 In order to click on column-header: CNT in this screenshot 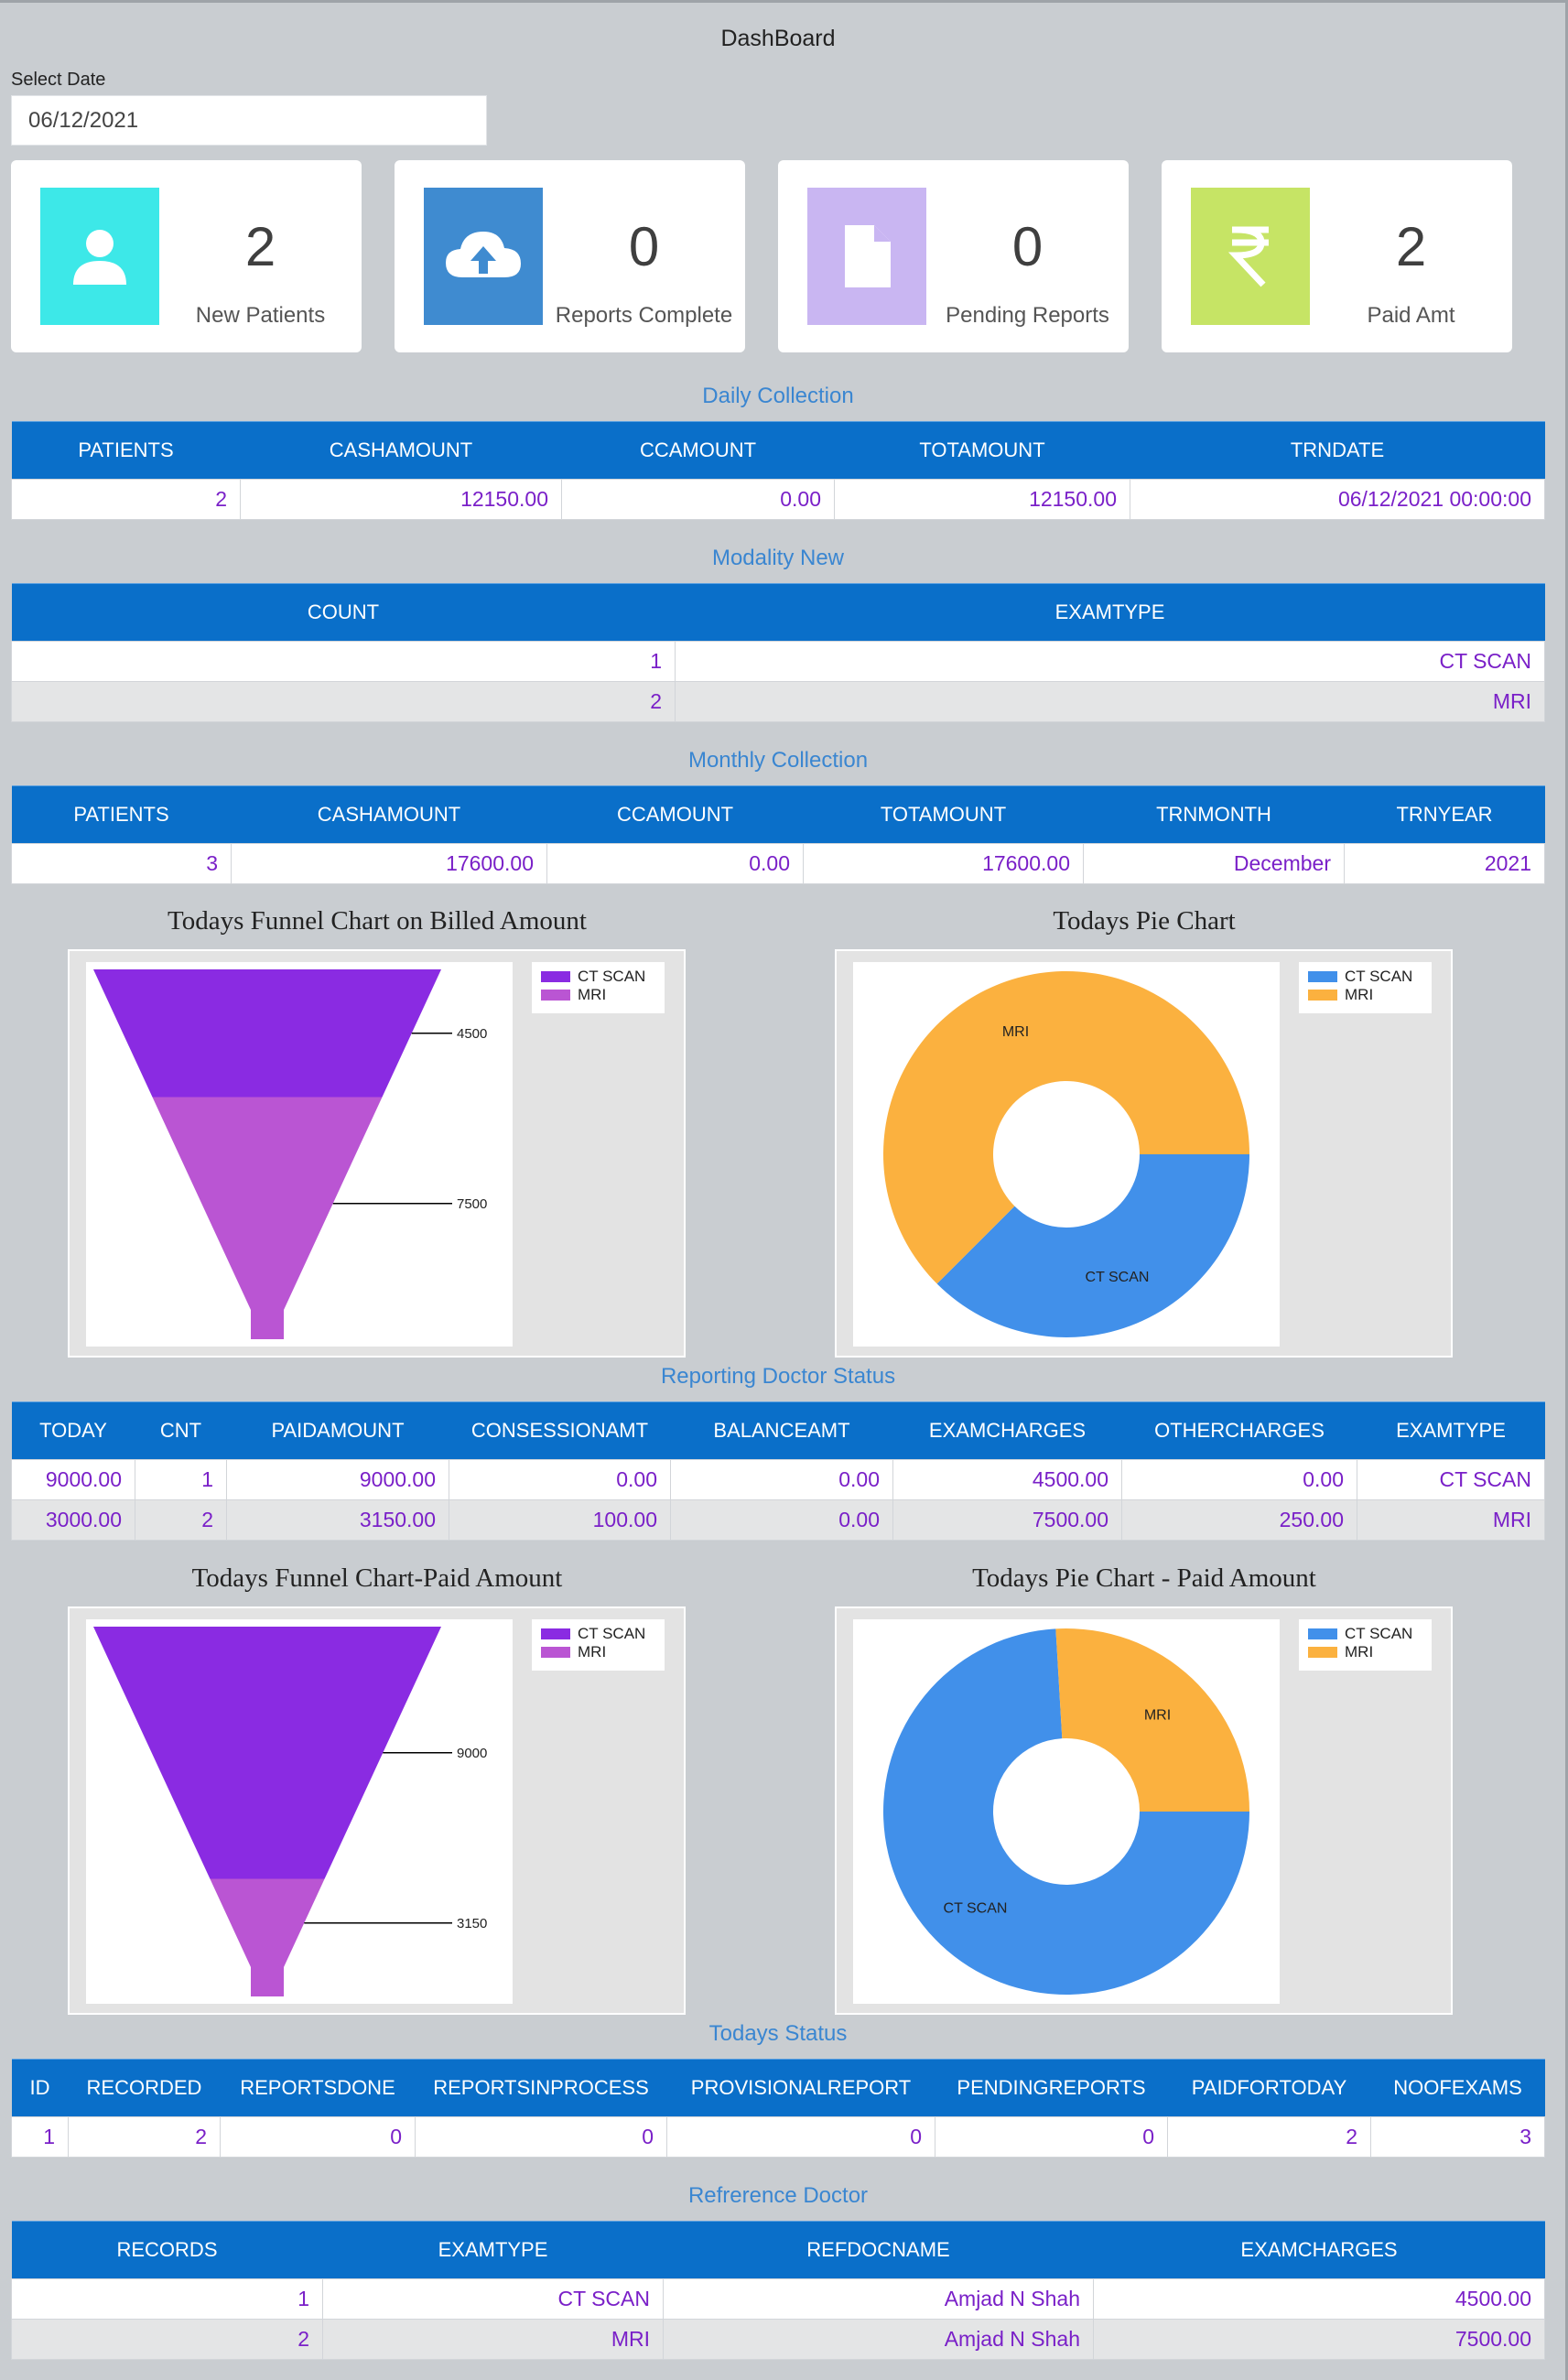, I will do `click(181, 1430)`.